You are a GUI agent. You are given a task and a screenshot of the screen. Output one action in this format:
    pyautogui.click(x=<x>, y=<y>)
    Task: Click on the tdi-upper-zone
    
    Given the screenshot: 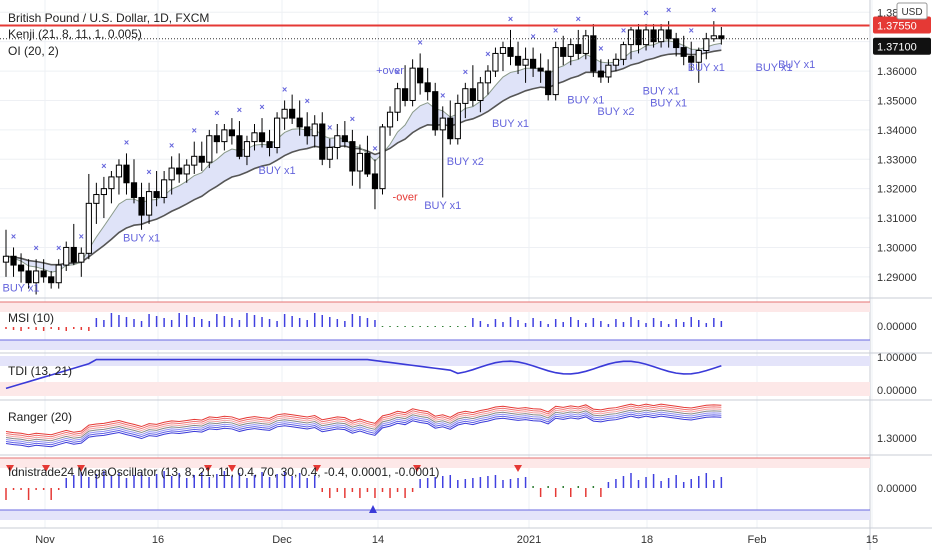 What is the action you would take?
    pyautogui.click(x=435, y=361)
    